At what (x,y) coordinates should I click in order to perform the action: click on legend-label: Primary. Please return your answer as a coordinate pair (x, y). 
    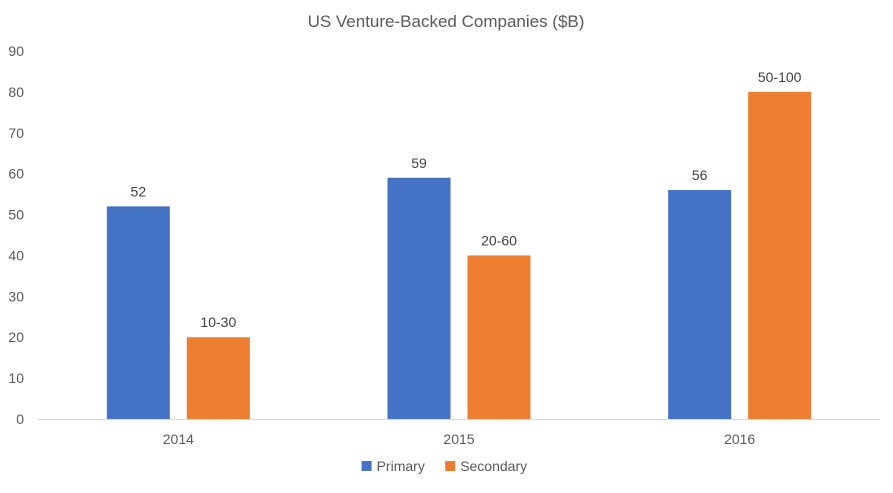
    Looking at the image, I should click on (401, 466).